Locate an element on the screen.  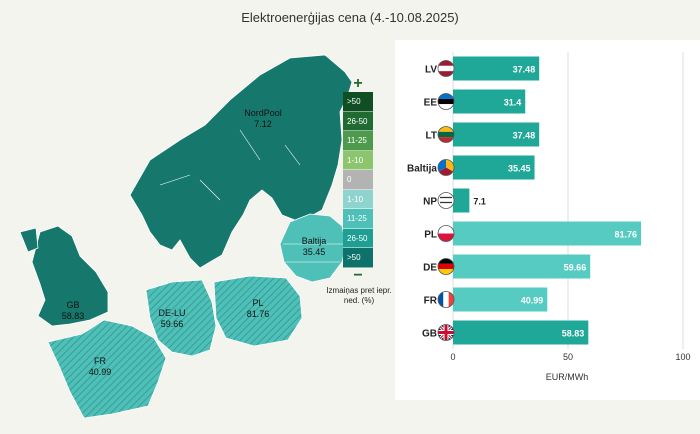
category-label: FR is located at coordinates (431, 301).